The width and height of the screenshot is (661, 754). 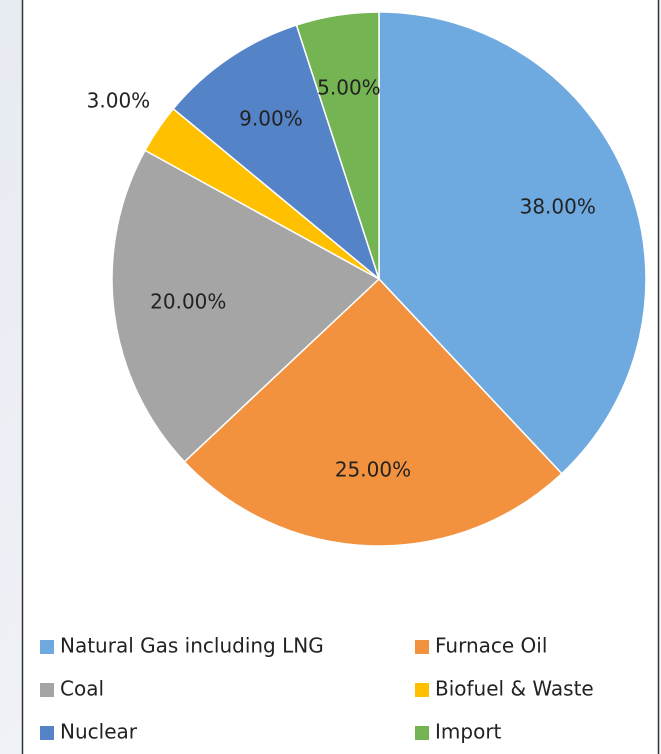 I want to click on data-label: 38.00%, so click(x=558, y=207).